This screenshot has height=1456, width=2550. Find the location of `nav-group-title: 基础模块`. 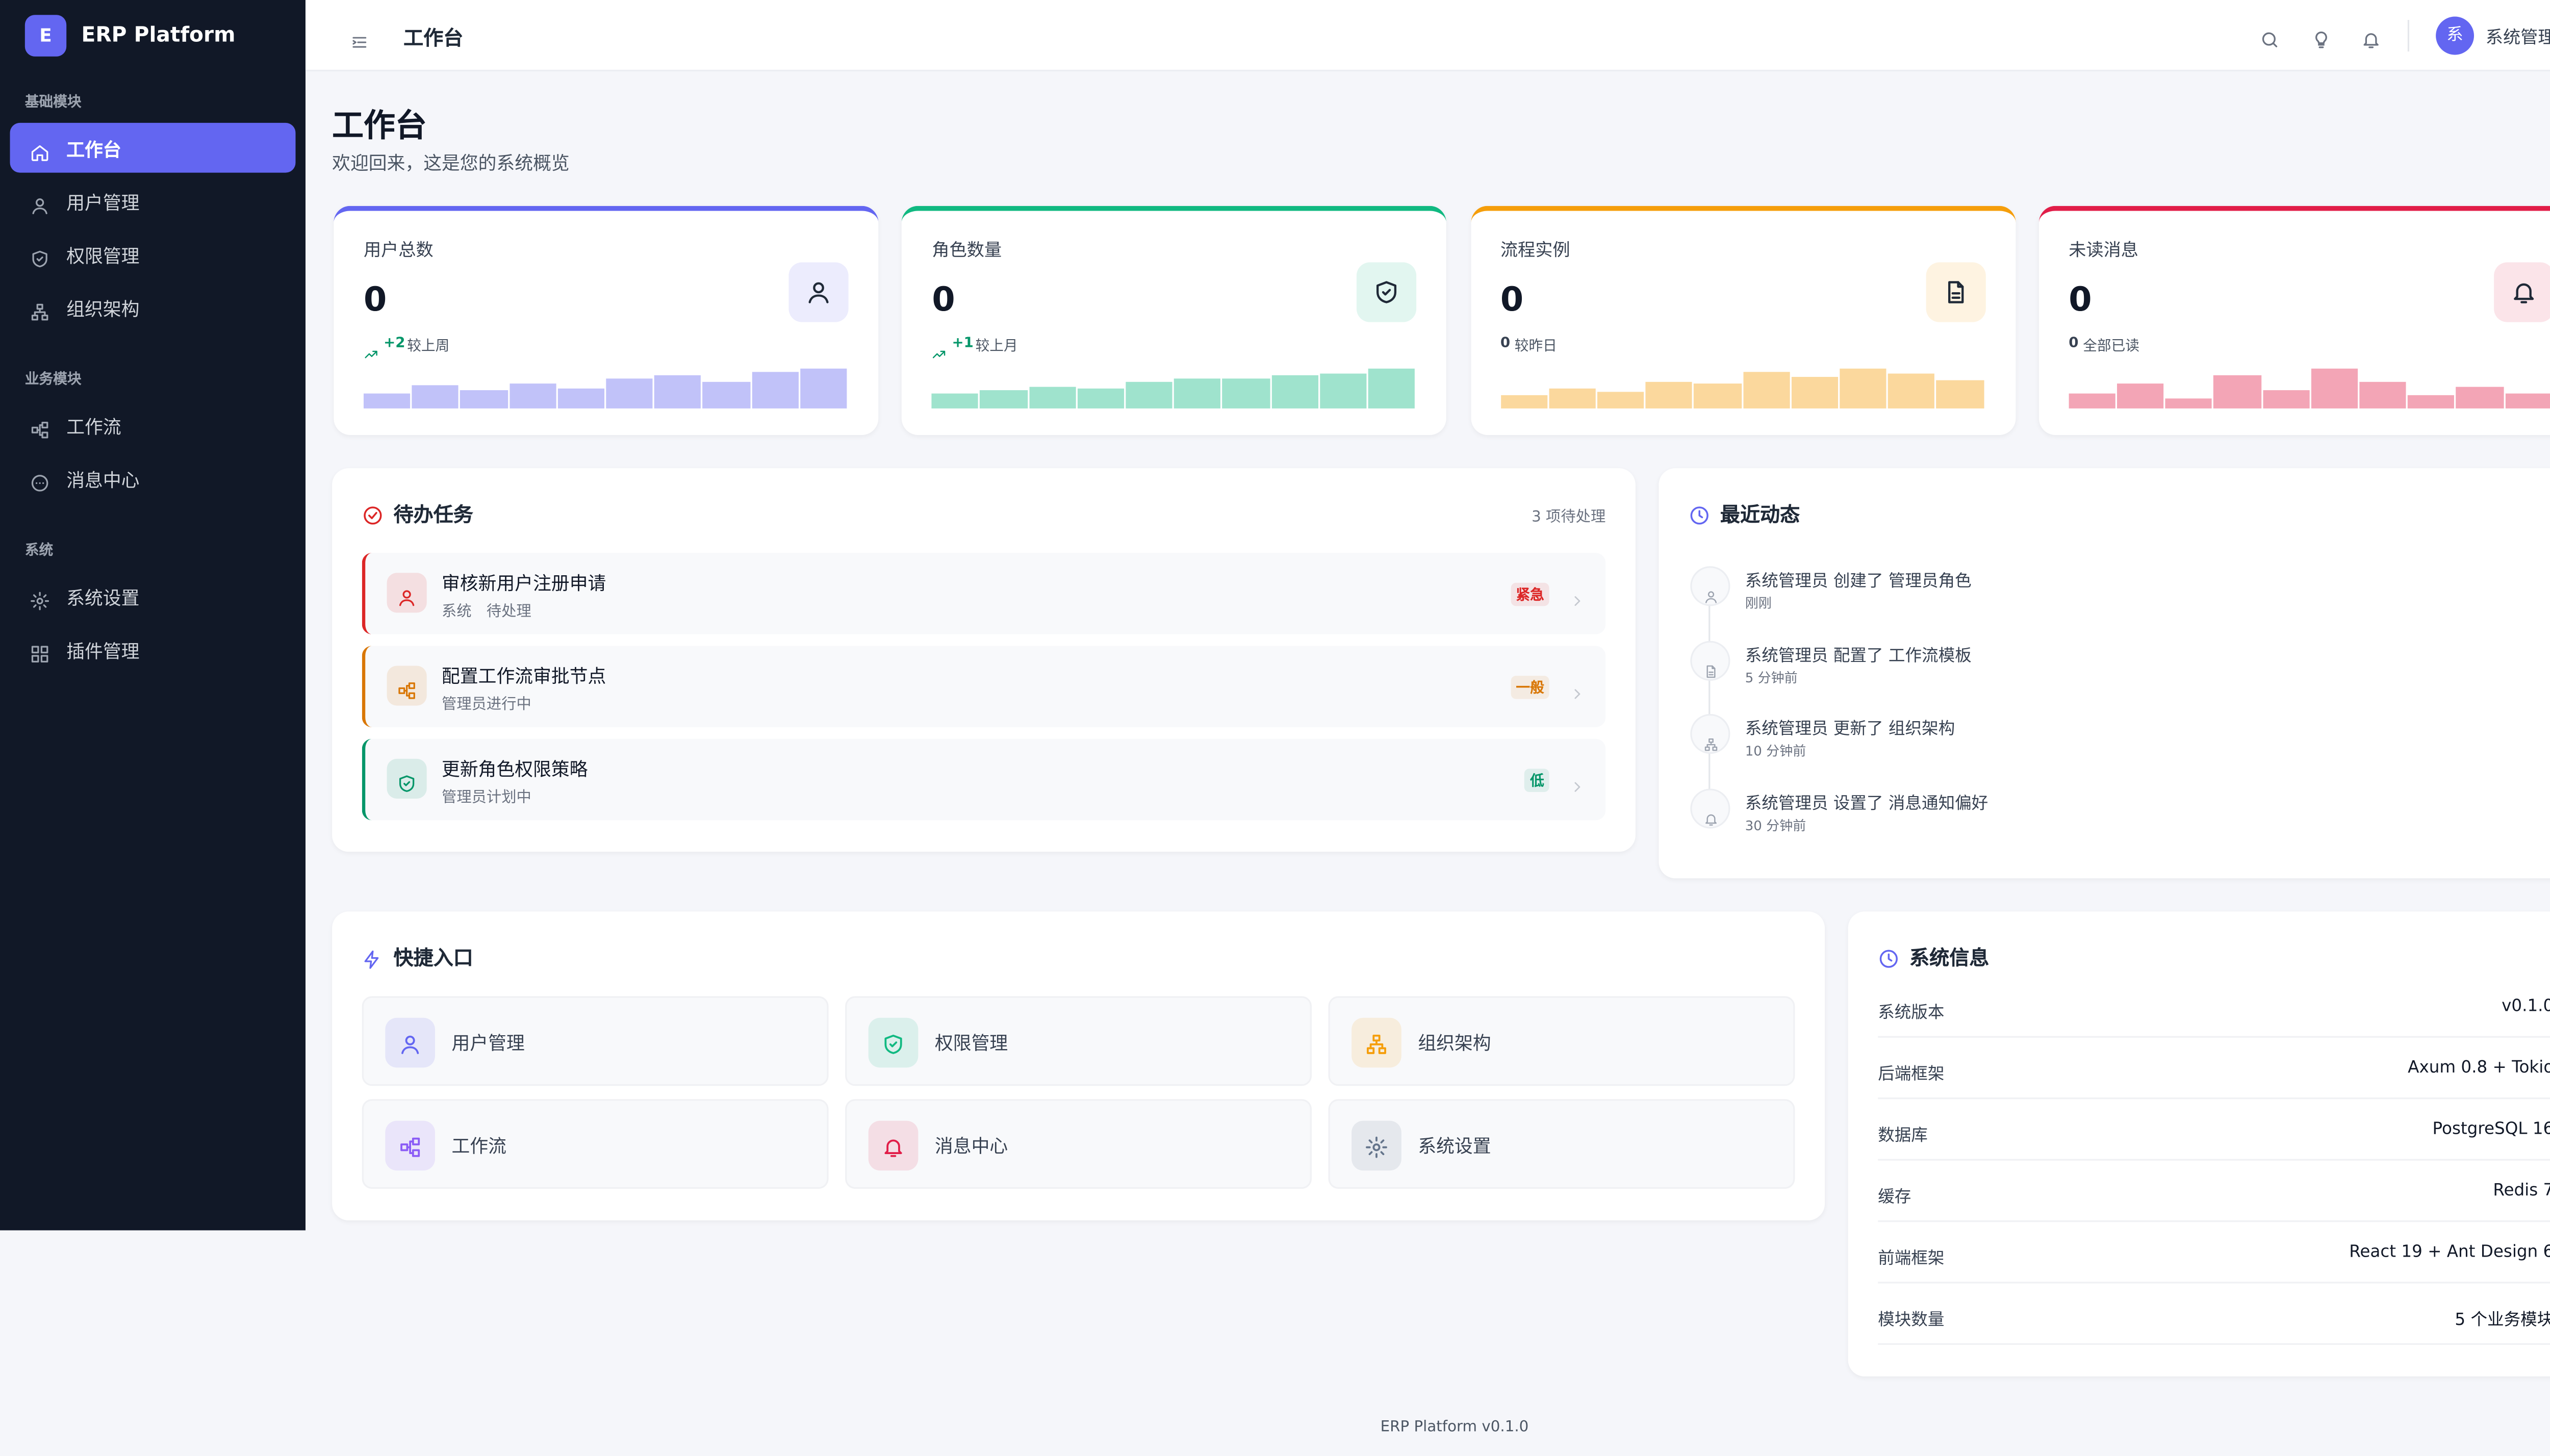

nav-group-title: 基础模块 is located at coordinates (53, 103).